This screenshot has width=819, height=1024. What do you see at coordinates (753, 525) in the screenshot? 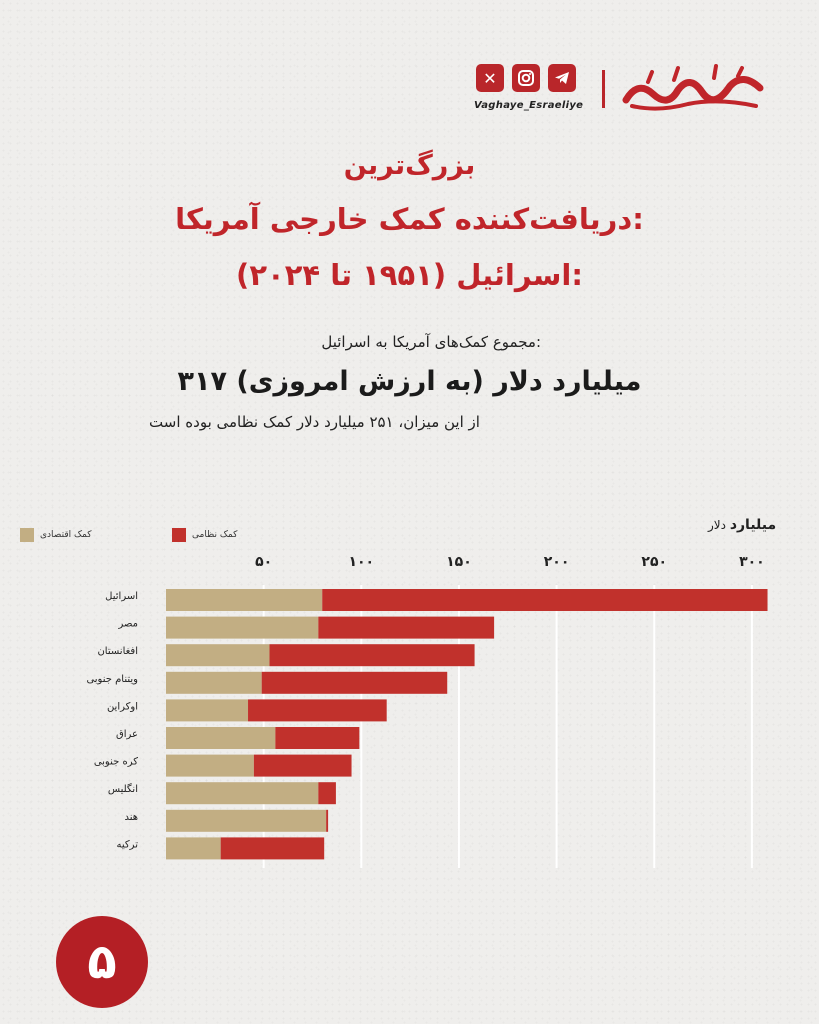
I see `axis-unit-main: میلیارد` at bounding box center [753, 525].